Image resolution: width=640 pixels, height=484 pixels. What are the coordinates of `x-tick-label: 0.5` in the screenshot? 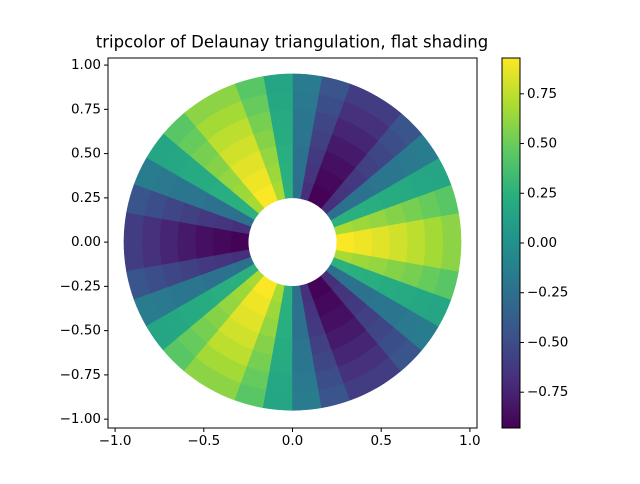 It's located at (380, 441).